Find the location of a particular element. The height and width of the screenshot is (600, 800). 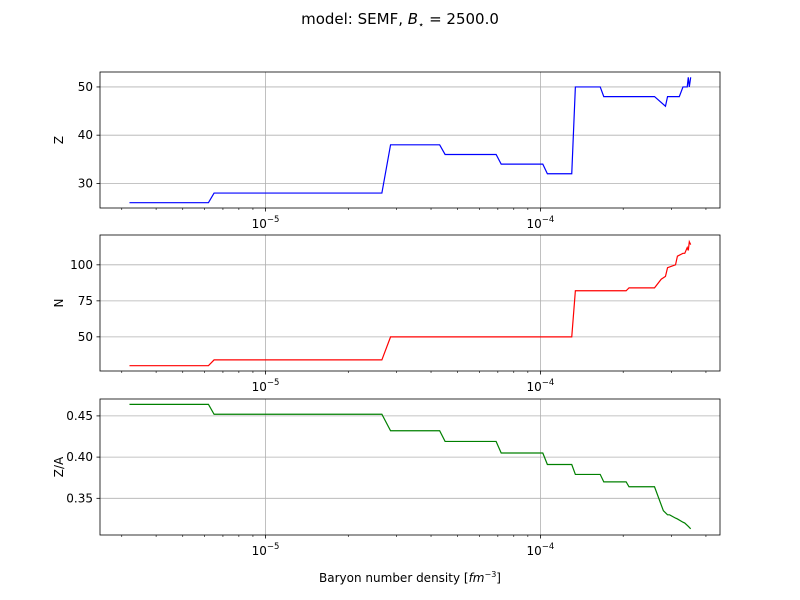

x-axis-label: Baryon number density [fm−3] is located at coordinates (410, 577).